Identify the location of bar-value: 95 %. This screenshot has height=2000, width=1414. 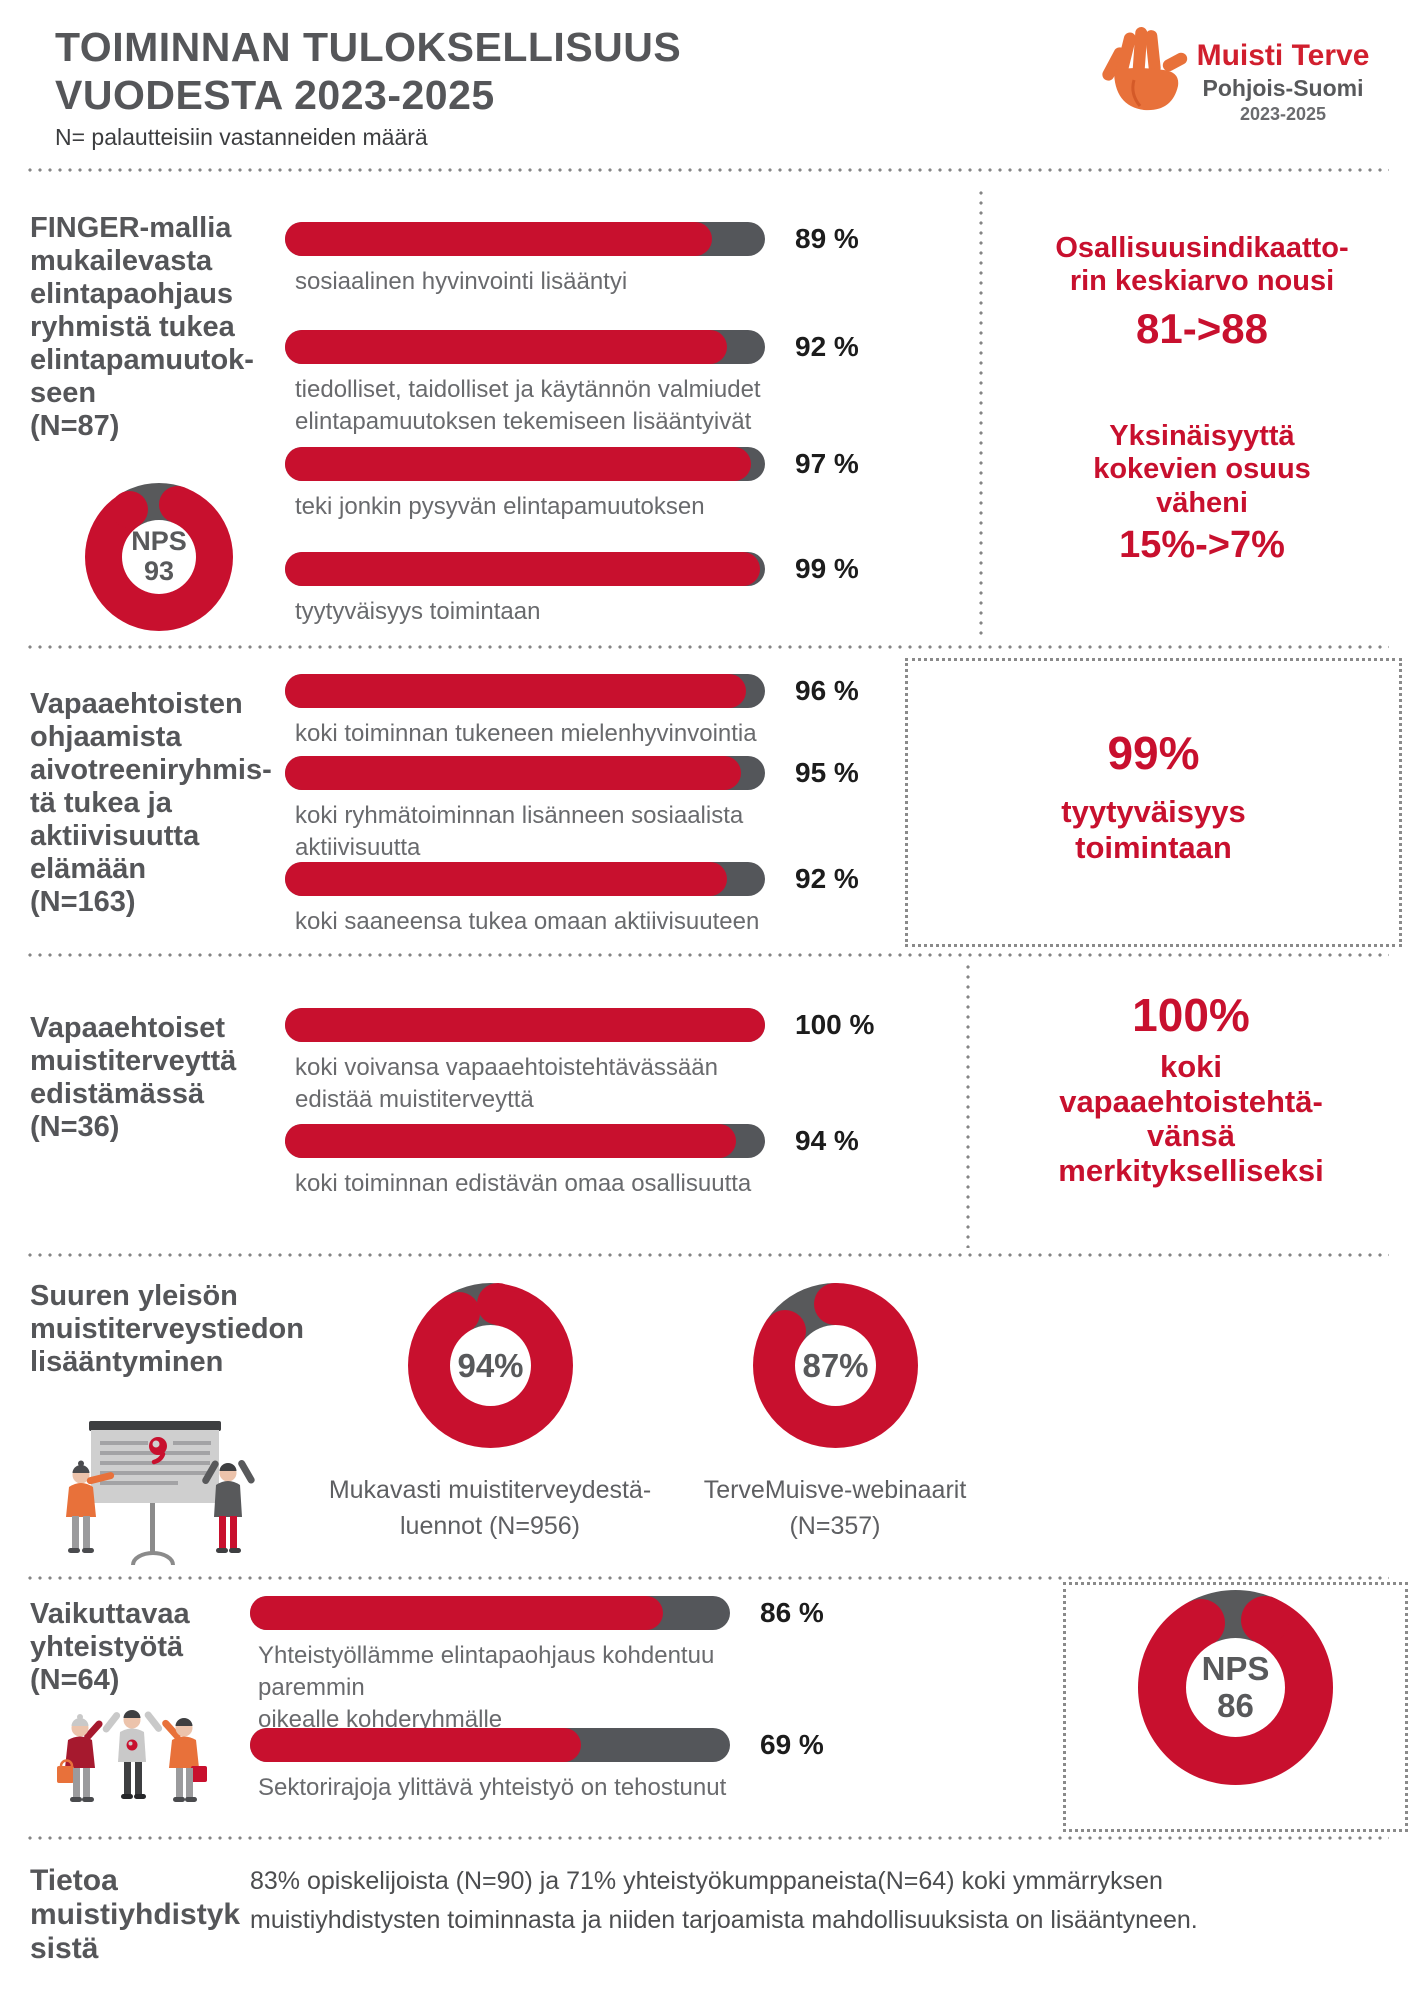
(827, 772).